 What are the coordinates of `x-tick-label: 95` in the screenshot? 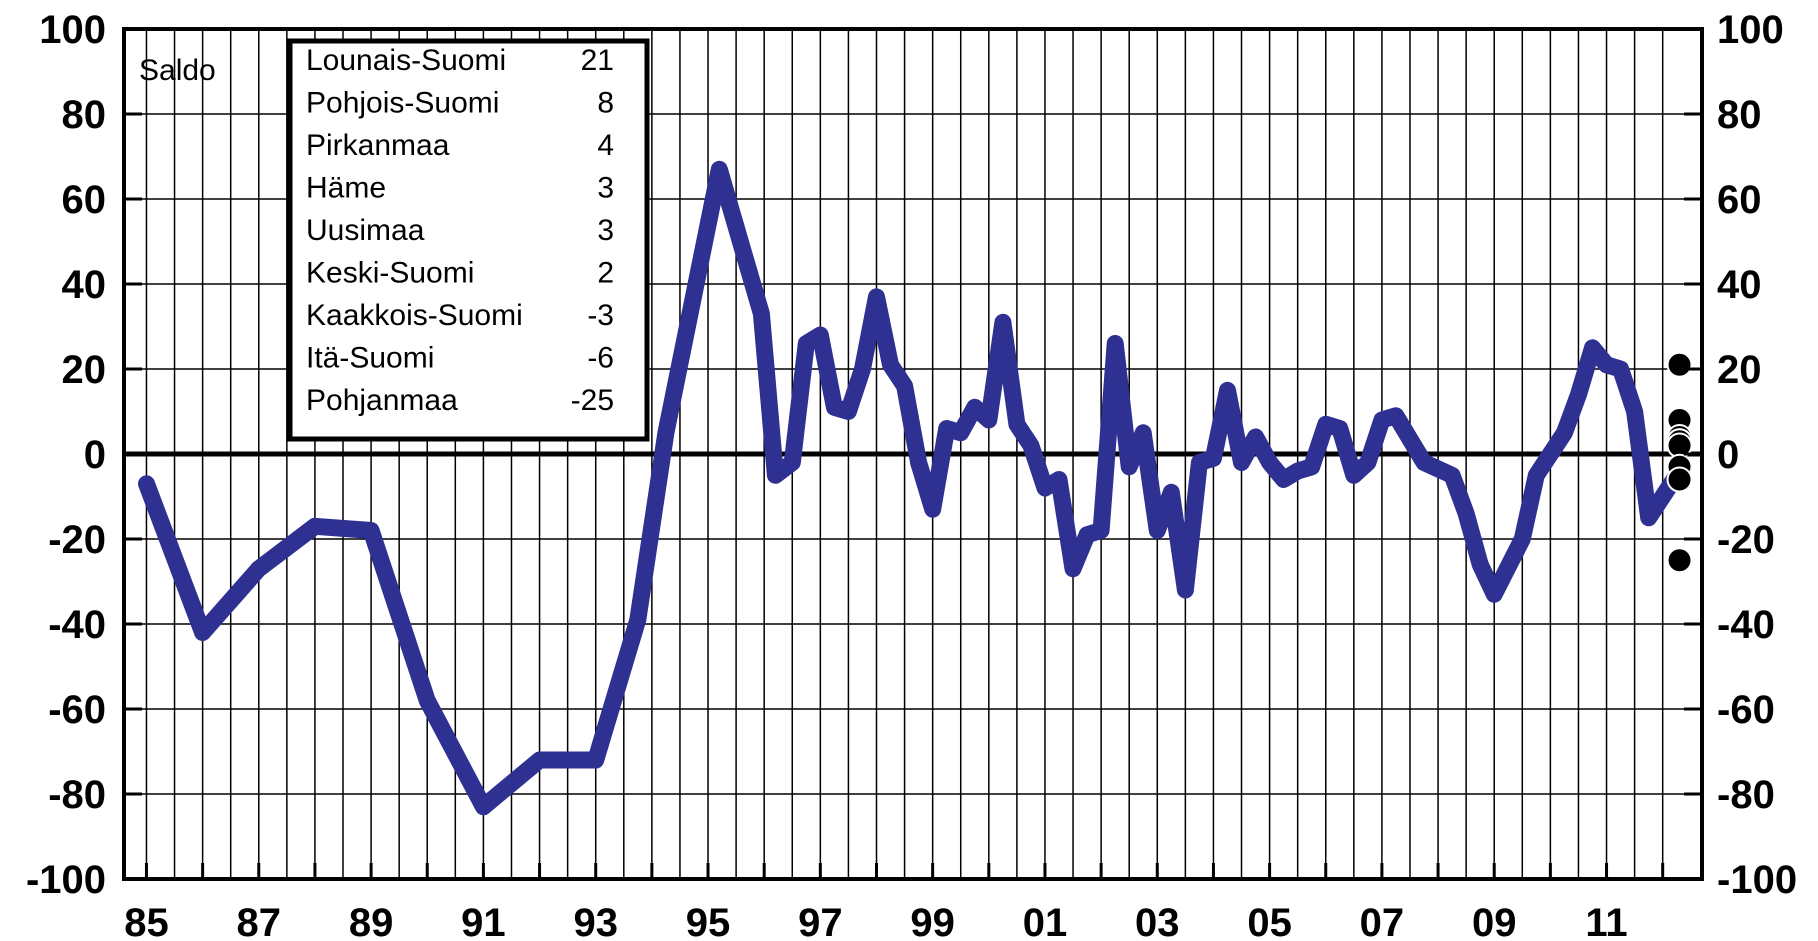 It's located at (708, 921).